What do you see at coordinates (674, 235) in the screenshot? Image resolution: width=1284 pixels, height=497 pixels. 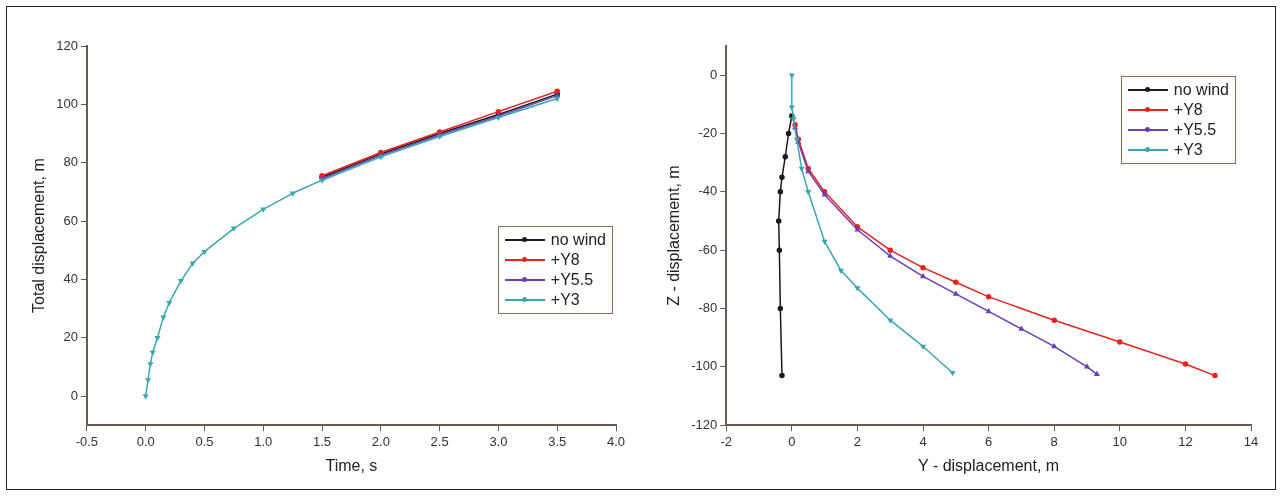 I see `y-axis-title: Z - displacement, m` at bounding box center [674, 235].